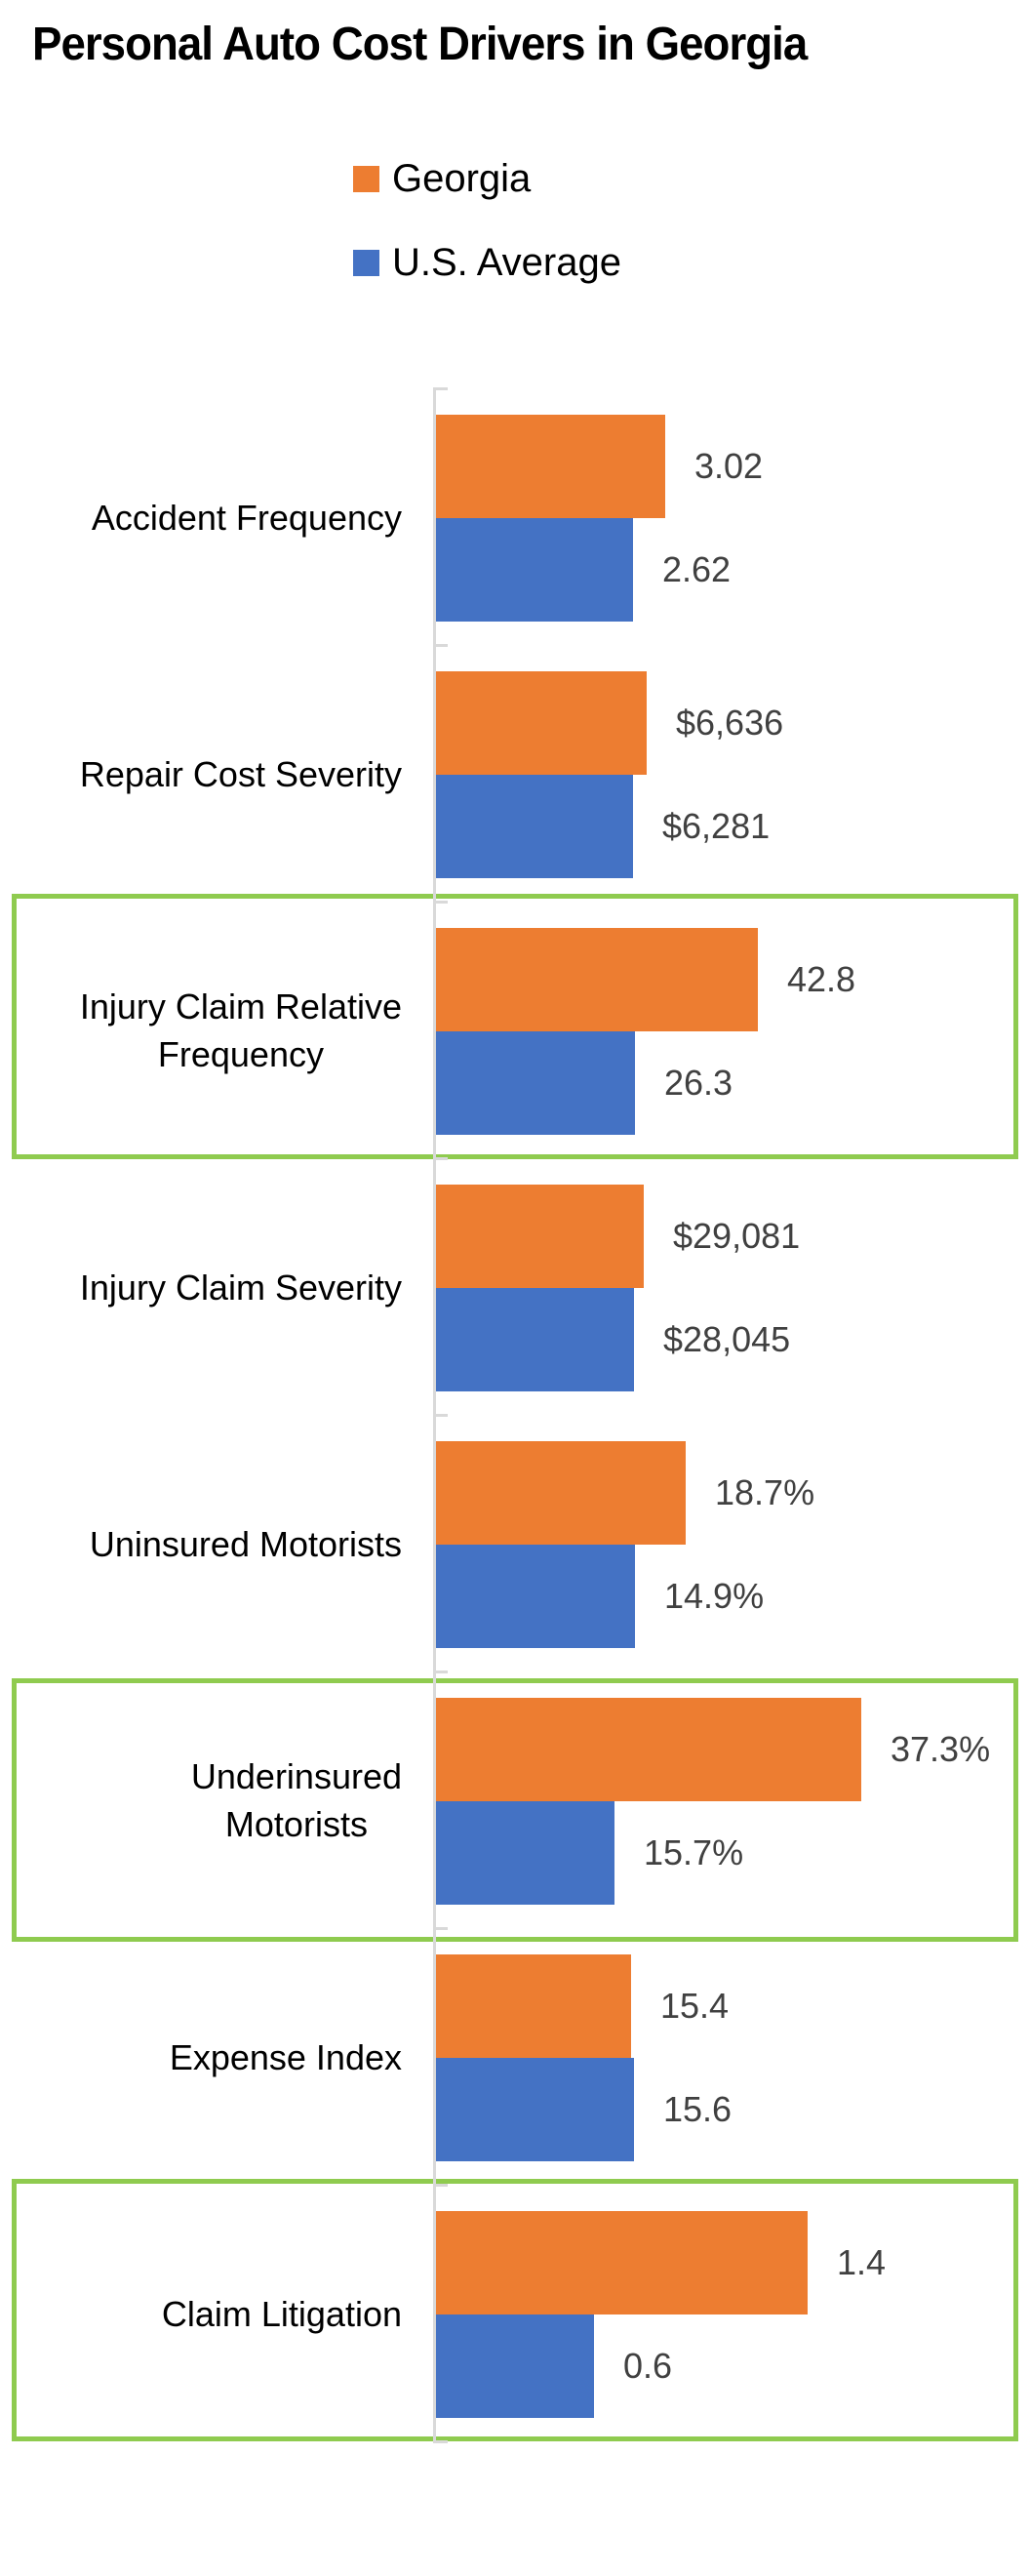  I want to click on bar-us-average-injury-claim-relative-frequency, so click(535, 1083).